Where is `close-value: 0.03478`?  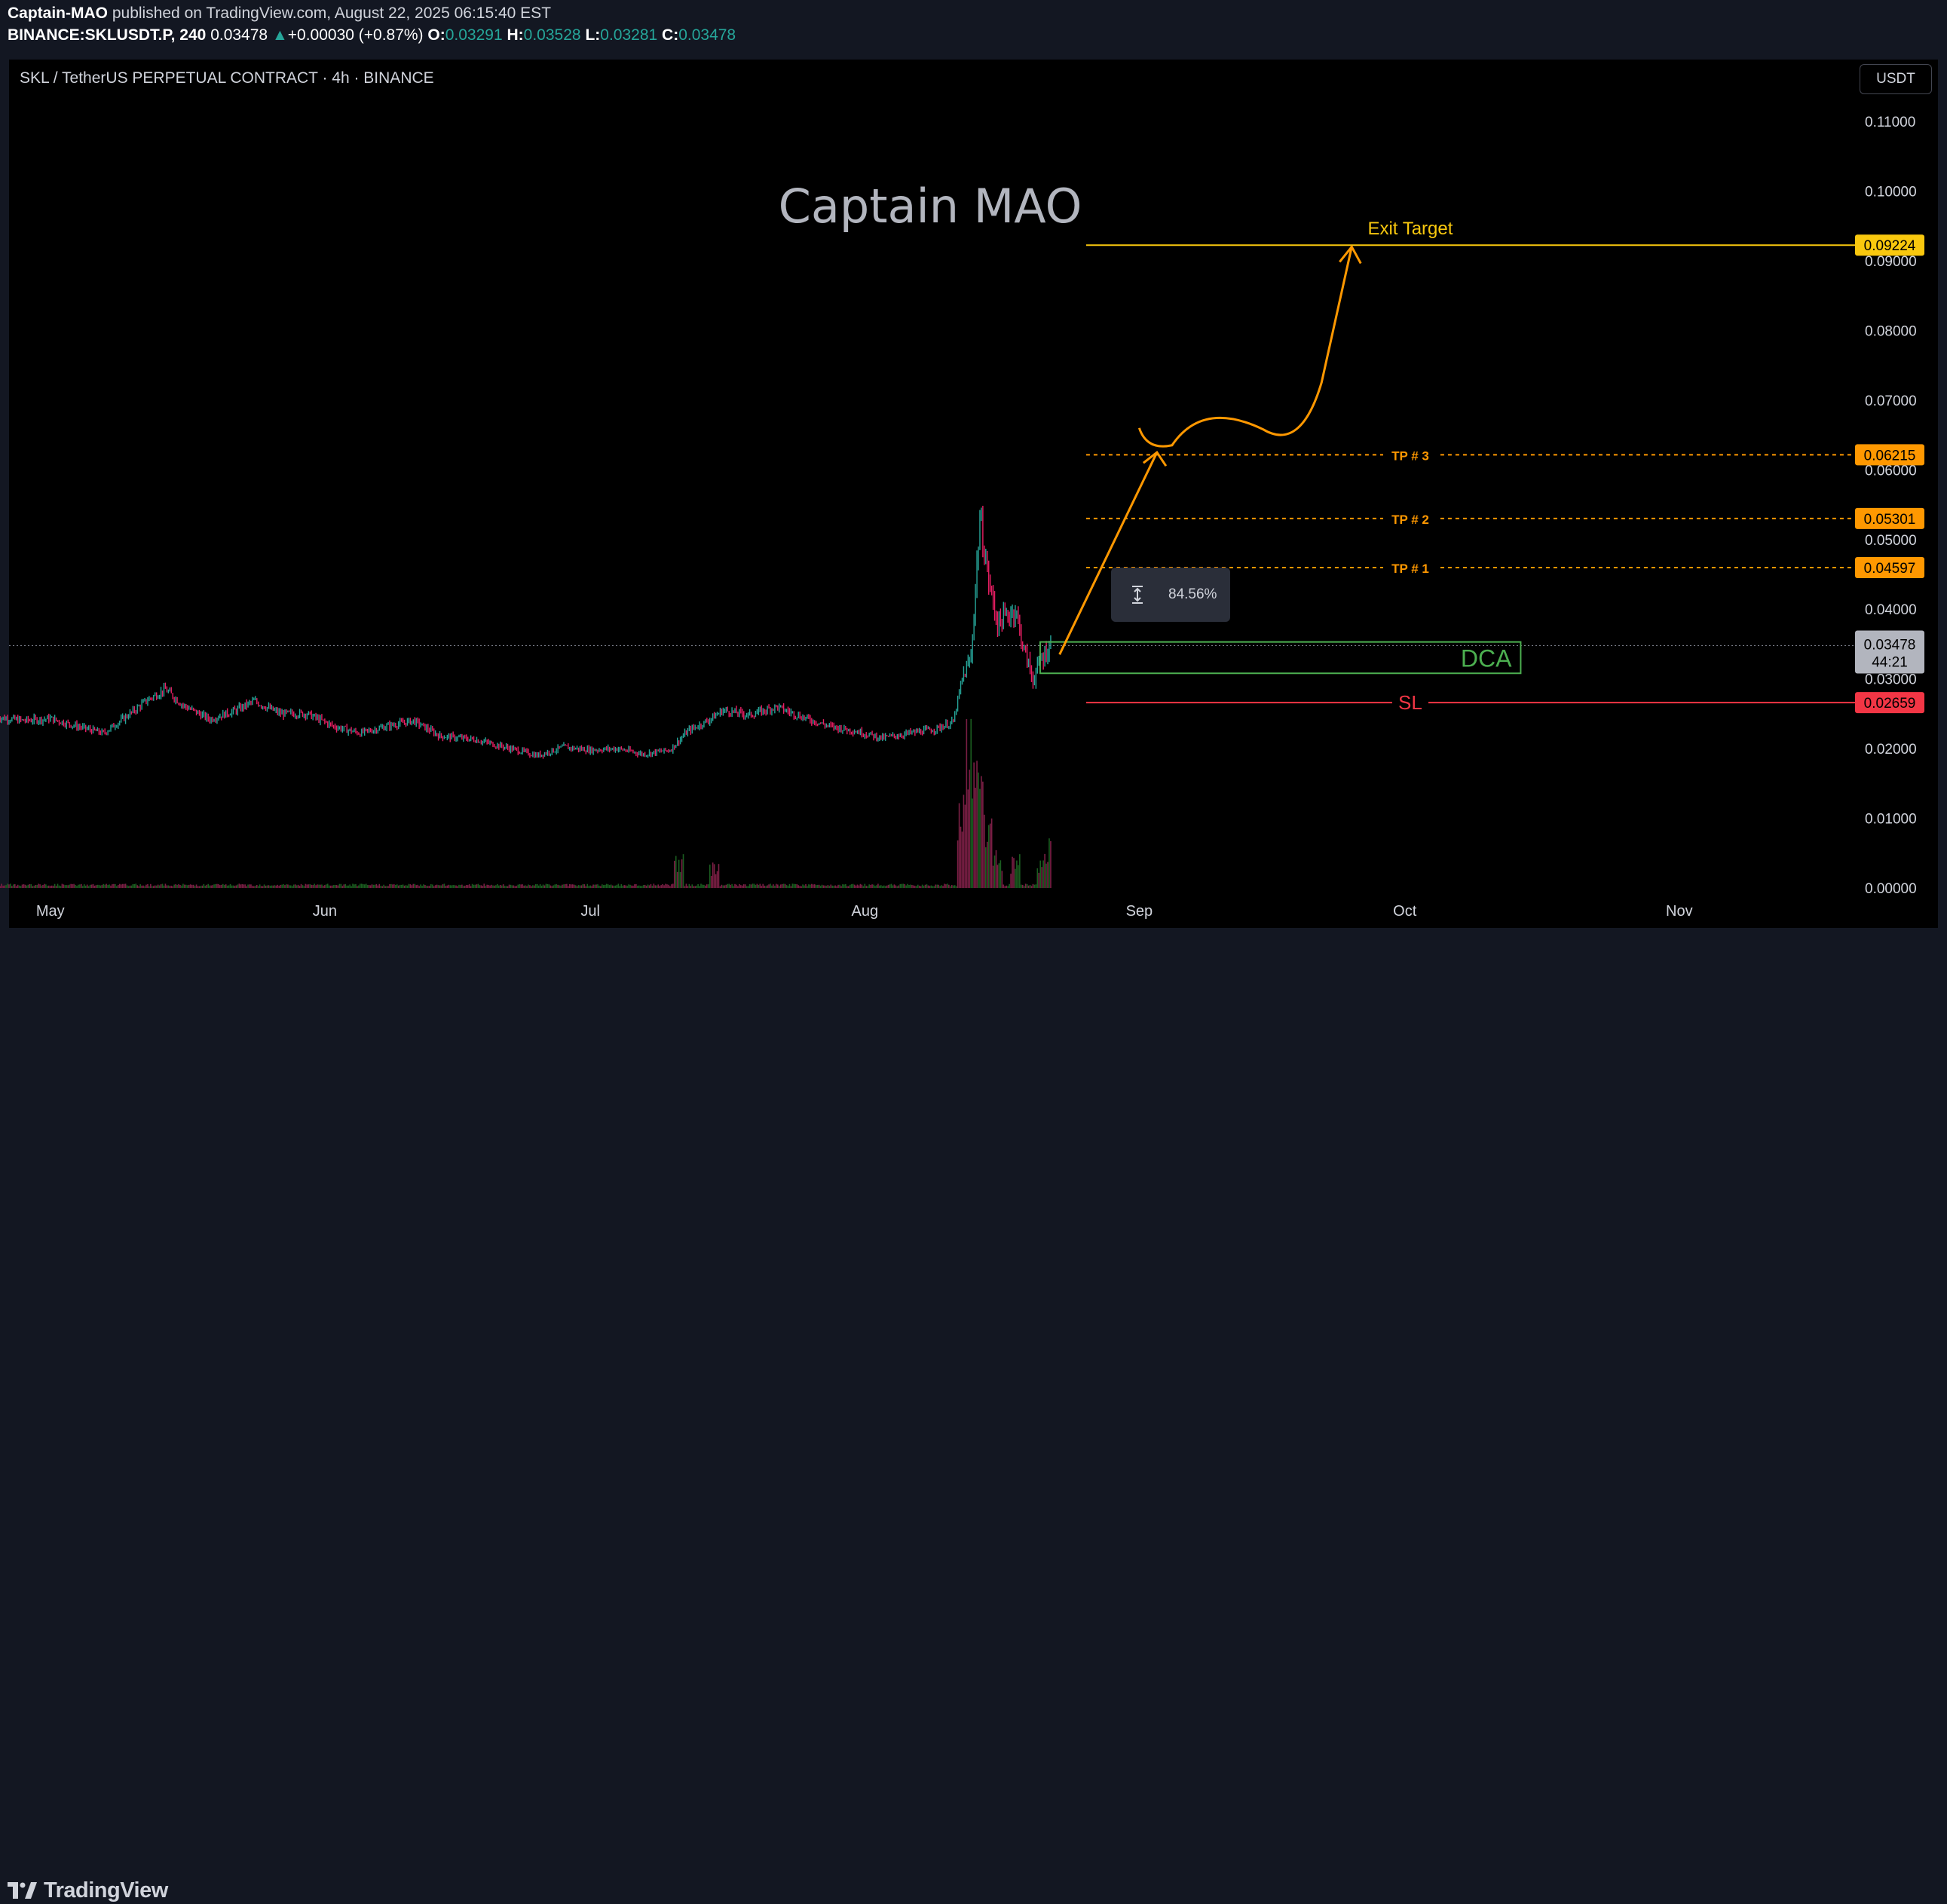 close-value: 0.03478 is located at coordinates (707, 35).